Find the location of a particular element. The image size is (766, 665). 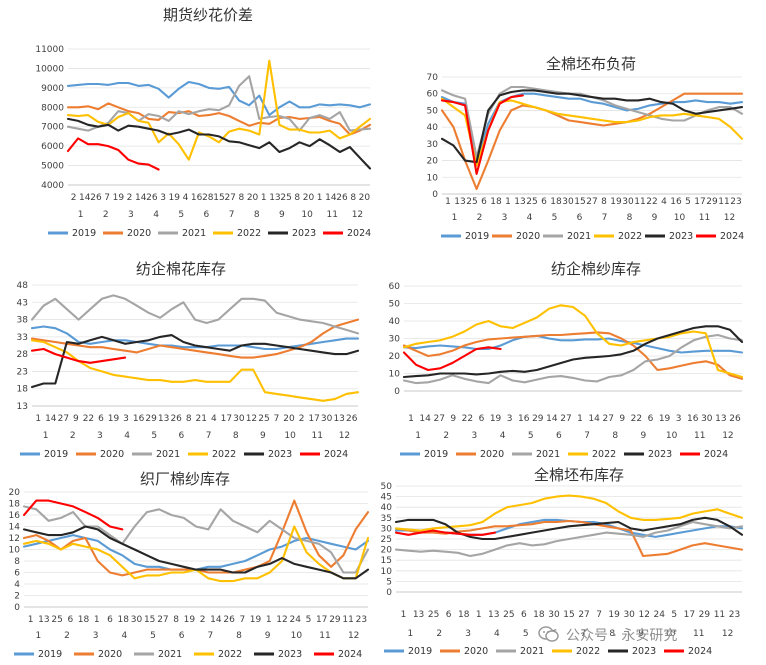

watermark: 公众号 · 永安研究 is located at coordinates (648, 635).